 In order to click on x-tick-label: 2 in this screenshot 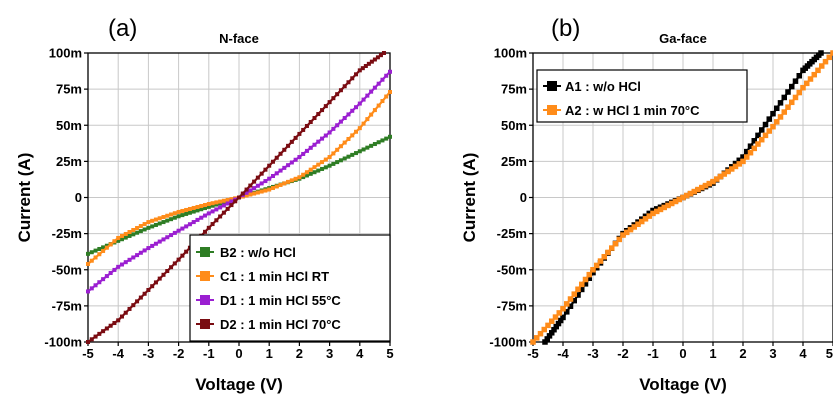, I will do `click(742, 353)`.